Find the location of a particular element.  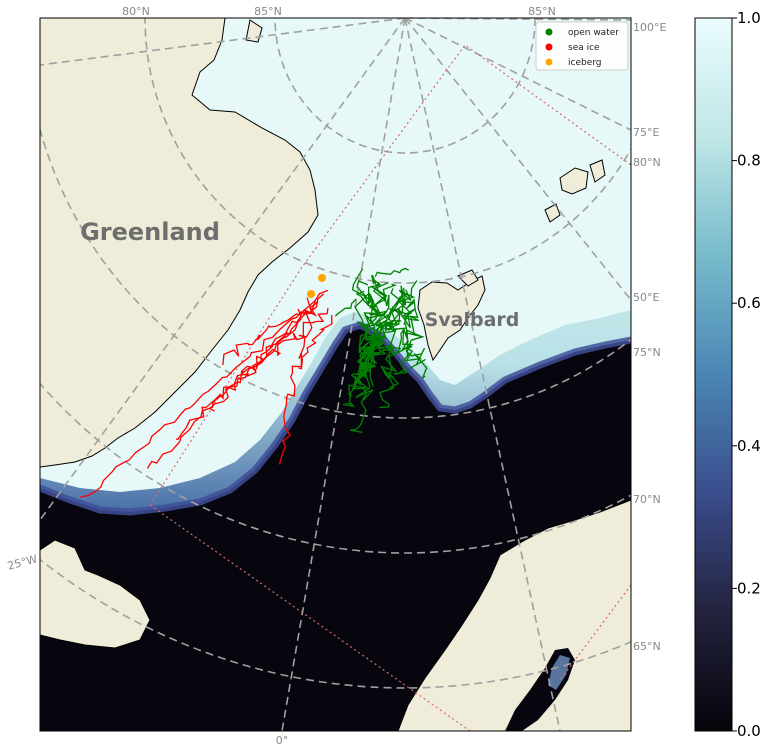

lat-label-65n: 65°N is located at coordinates (647, 646).